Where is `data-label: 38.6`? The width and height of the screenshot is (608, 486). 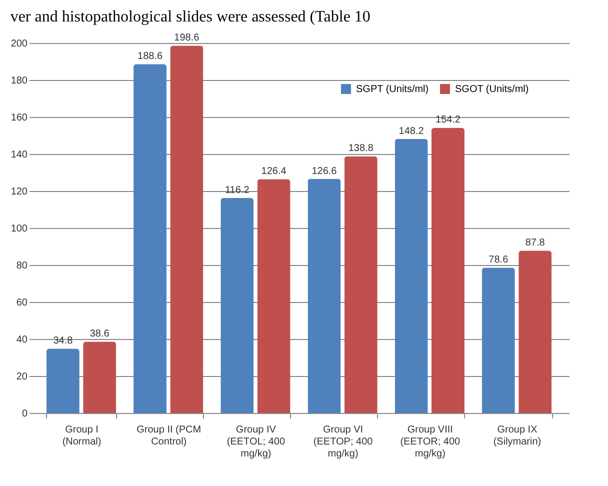
data-label: 38.6 is located at coordinates (100, 334).